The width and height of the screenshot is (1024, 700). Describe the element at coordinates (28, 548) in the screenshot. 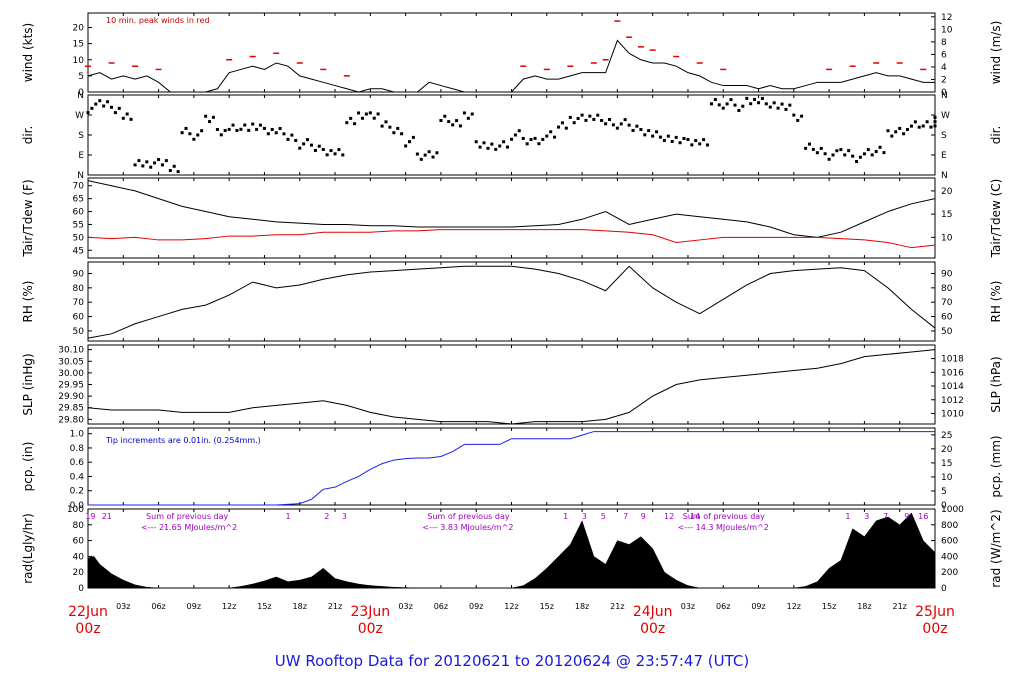

I see `y-axis-label-left: rad(Lgly/hr)` at that location.